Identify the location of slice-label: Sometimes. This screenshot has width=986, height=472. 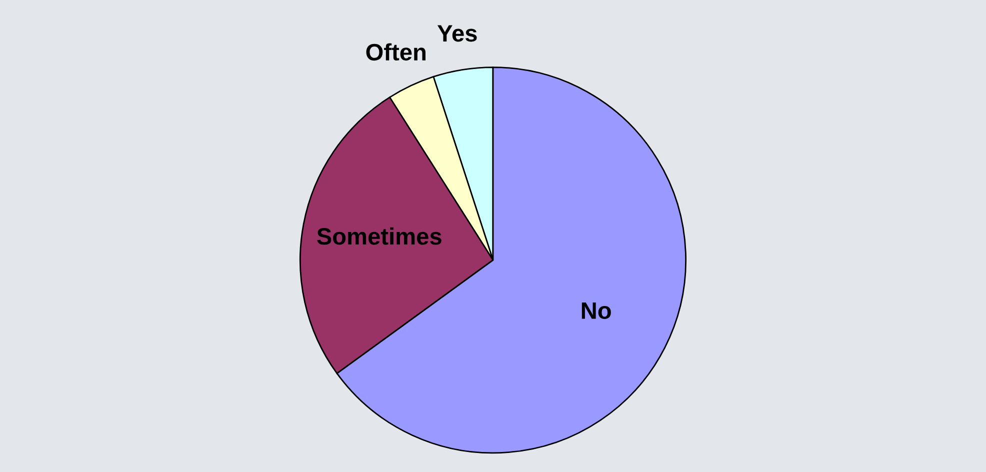
(379, 236).